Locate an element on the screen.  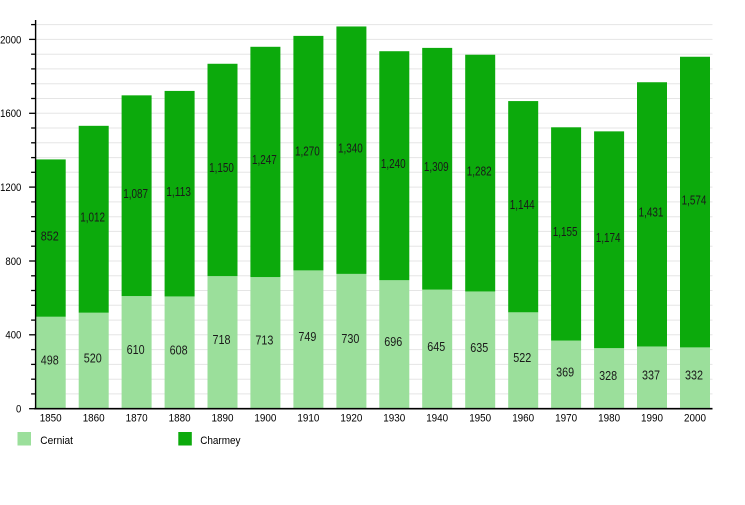
svg-text: 1850 is located at coordinates (51, 419).